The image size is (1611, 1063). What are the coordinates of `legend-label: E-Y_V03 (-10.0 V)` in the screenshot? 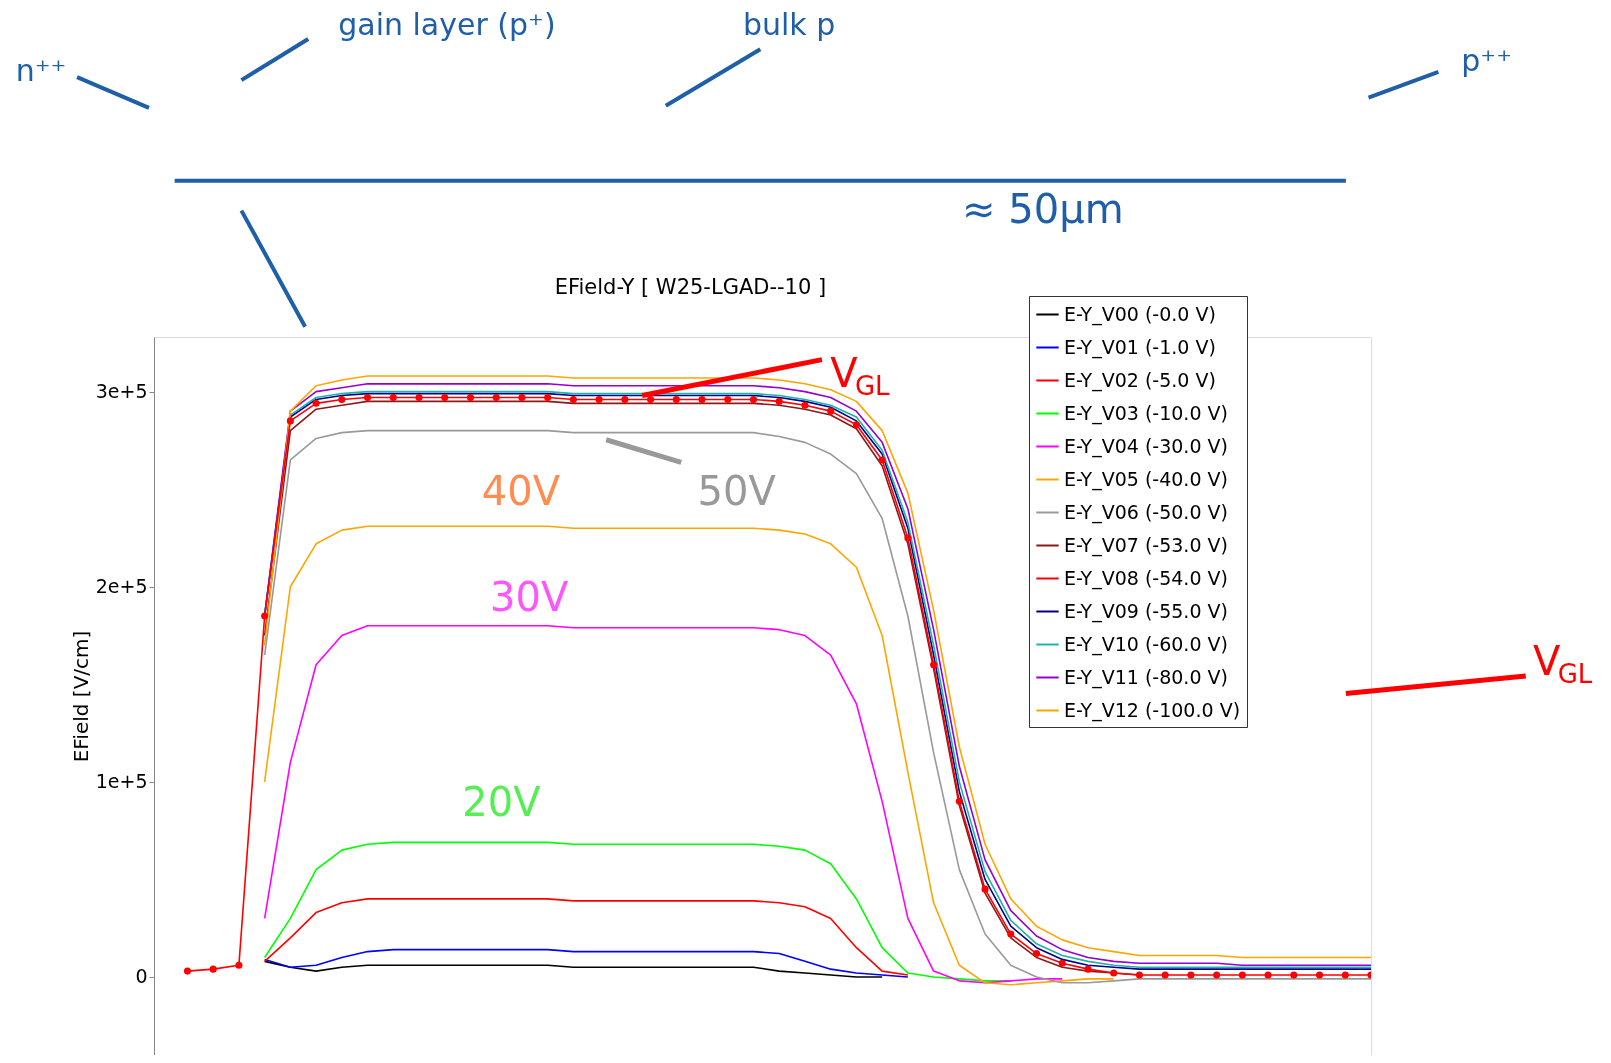 It's located at (1146, 413).